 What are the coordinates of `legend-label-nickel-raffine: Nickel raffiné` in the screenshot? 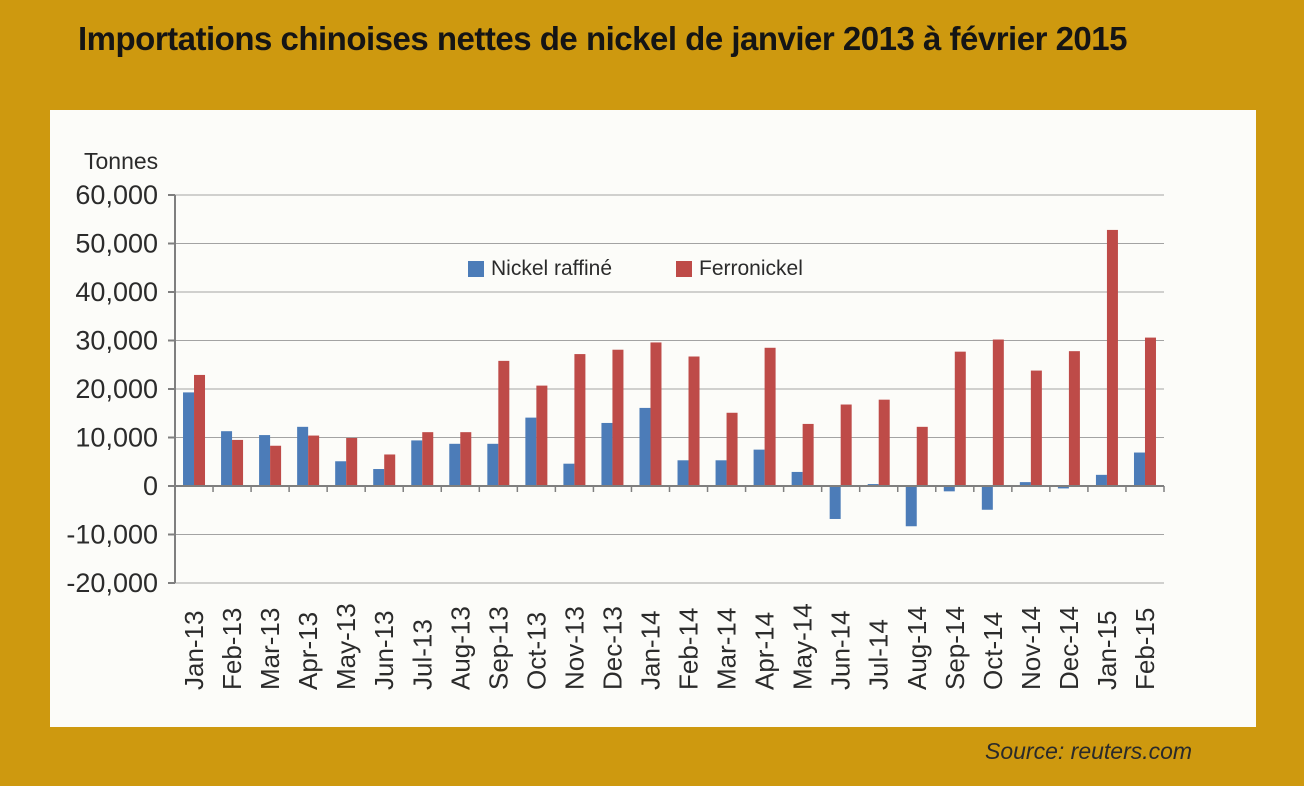 It's located at (551, 268).